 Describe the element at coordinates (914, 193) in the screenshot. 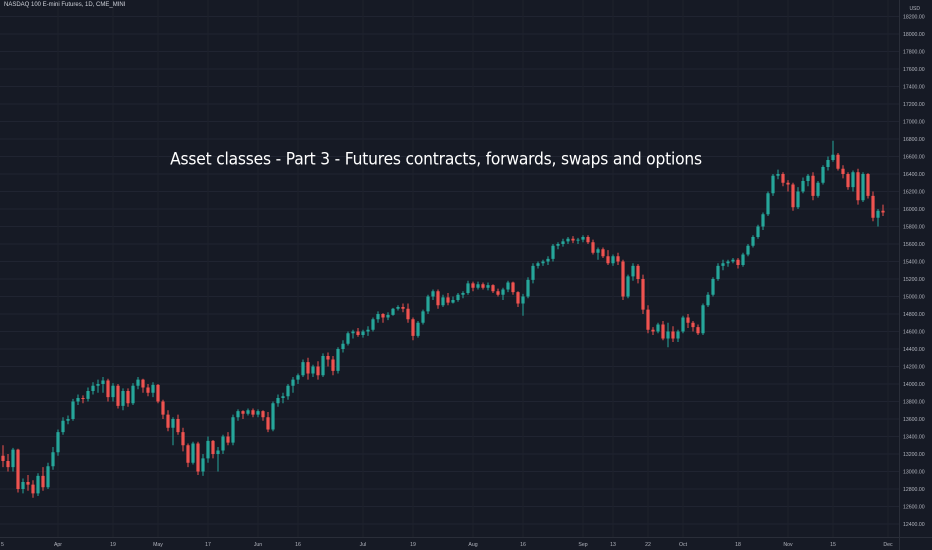

I see `price-tick-label: 16200.00` at that location.